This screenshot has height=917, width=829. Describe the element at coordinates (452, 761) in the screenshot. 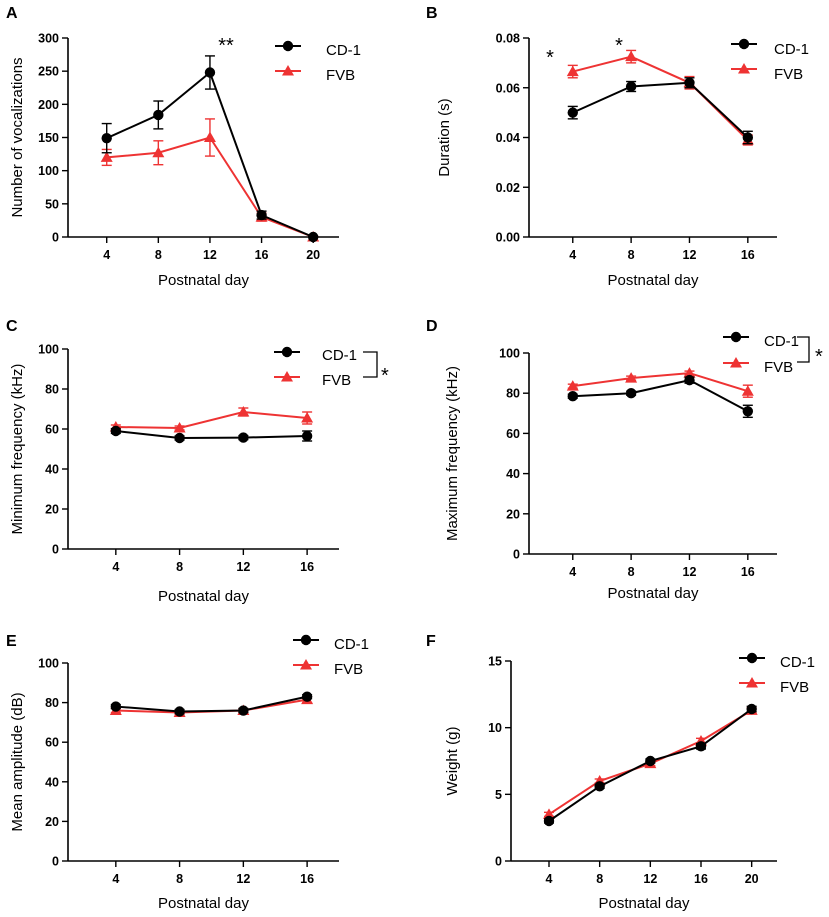

I see `y-axis-title: Weight (g)` at that location.